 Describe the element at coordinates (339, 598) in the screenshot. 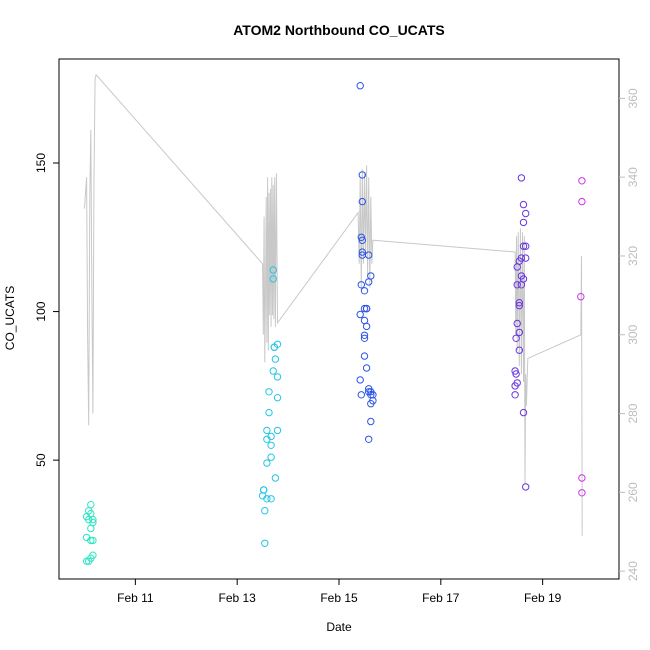

I see `x-tick-label: Feb 15` at that location.